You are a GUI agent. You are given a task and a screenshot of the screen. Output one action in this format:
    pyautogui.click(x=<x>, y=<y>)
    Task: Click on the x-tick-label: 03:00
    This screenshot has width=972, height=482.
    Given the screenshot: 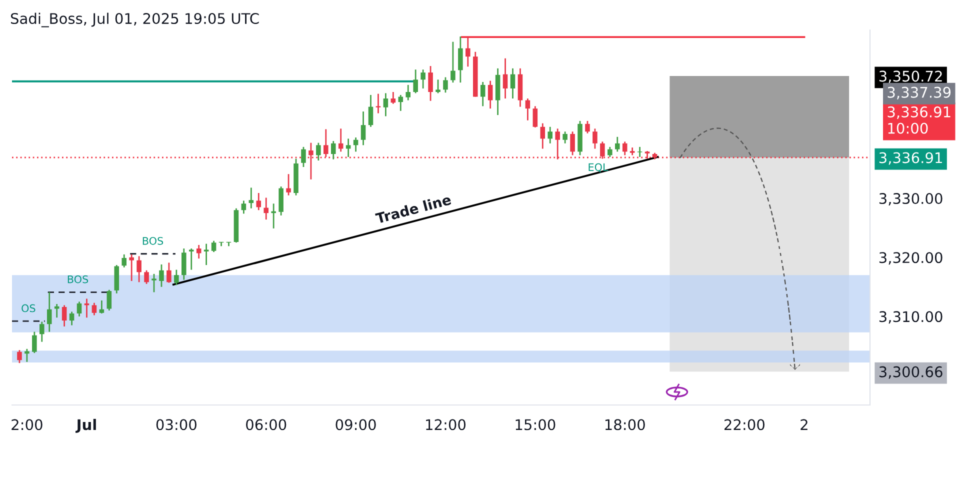 What is the action you would take?
    pyautogui.click(x=176, y=424)
    